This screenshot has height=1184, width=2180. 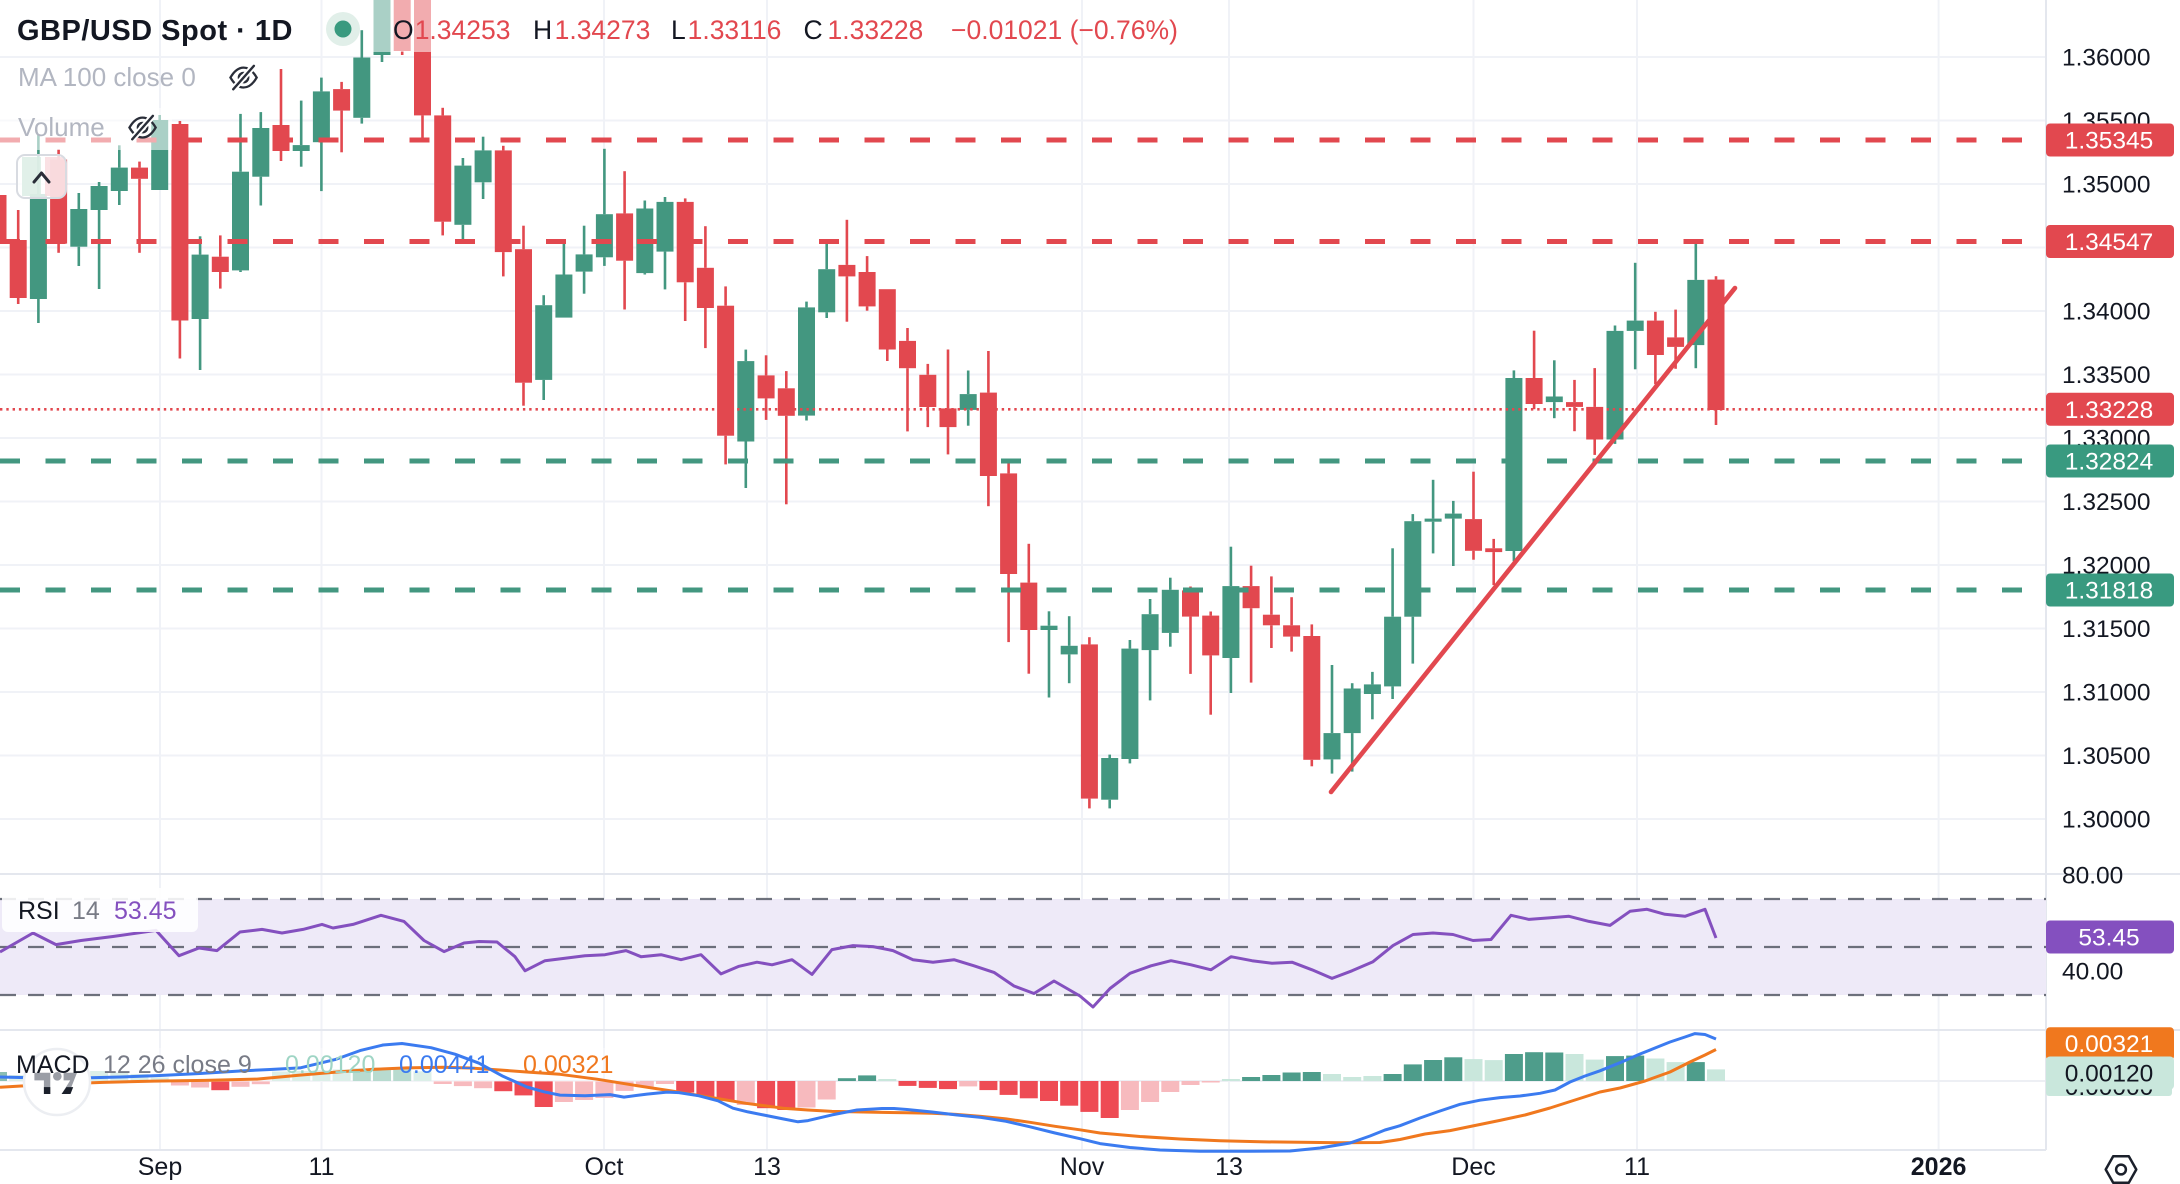 What do you see at coordinates (61, 127) in the screenshot?
I see `svg-text: Volume` at bounding box center [61, 127].